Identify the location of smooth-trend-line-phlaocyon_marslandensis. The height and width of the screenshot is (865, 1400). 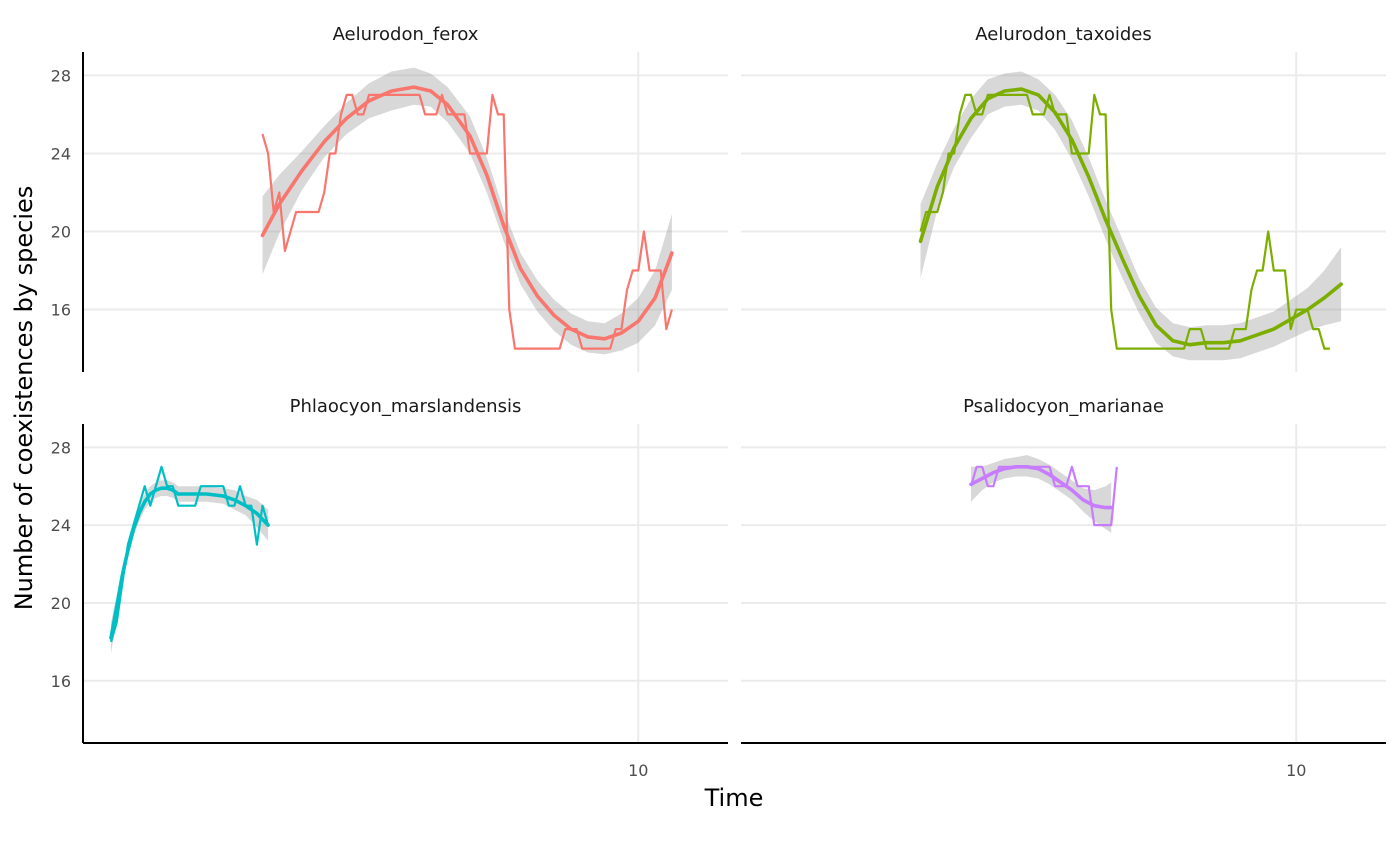
(189, 563).